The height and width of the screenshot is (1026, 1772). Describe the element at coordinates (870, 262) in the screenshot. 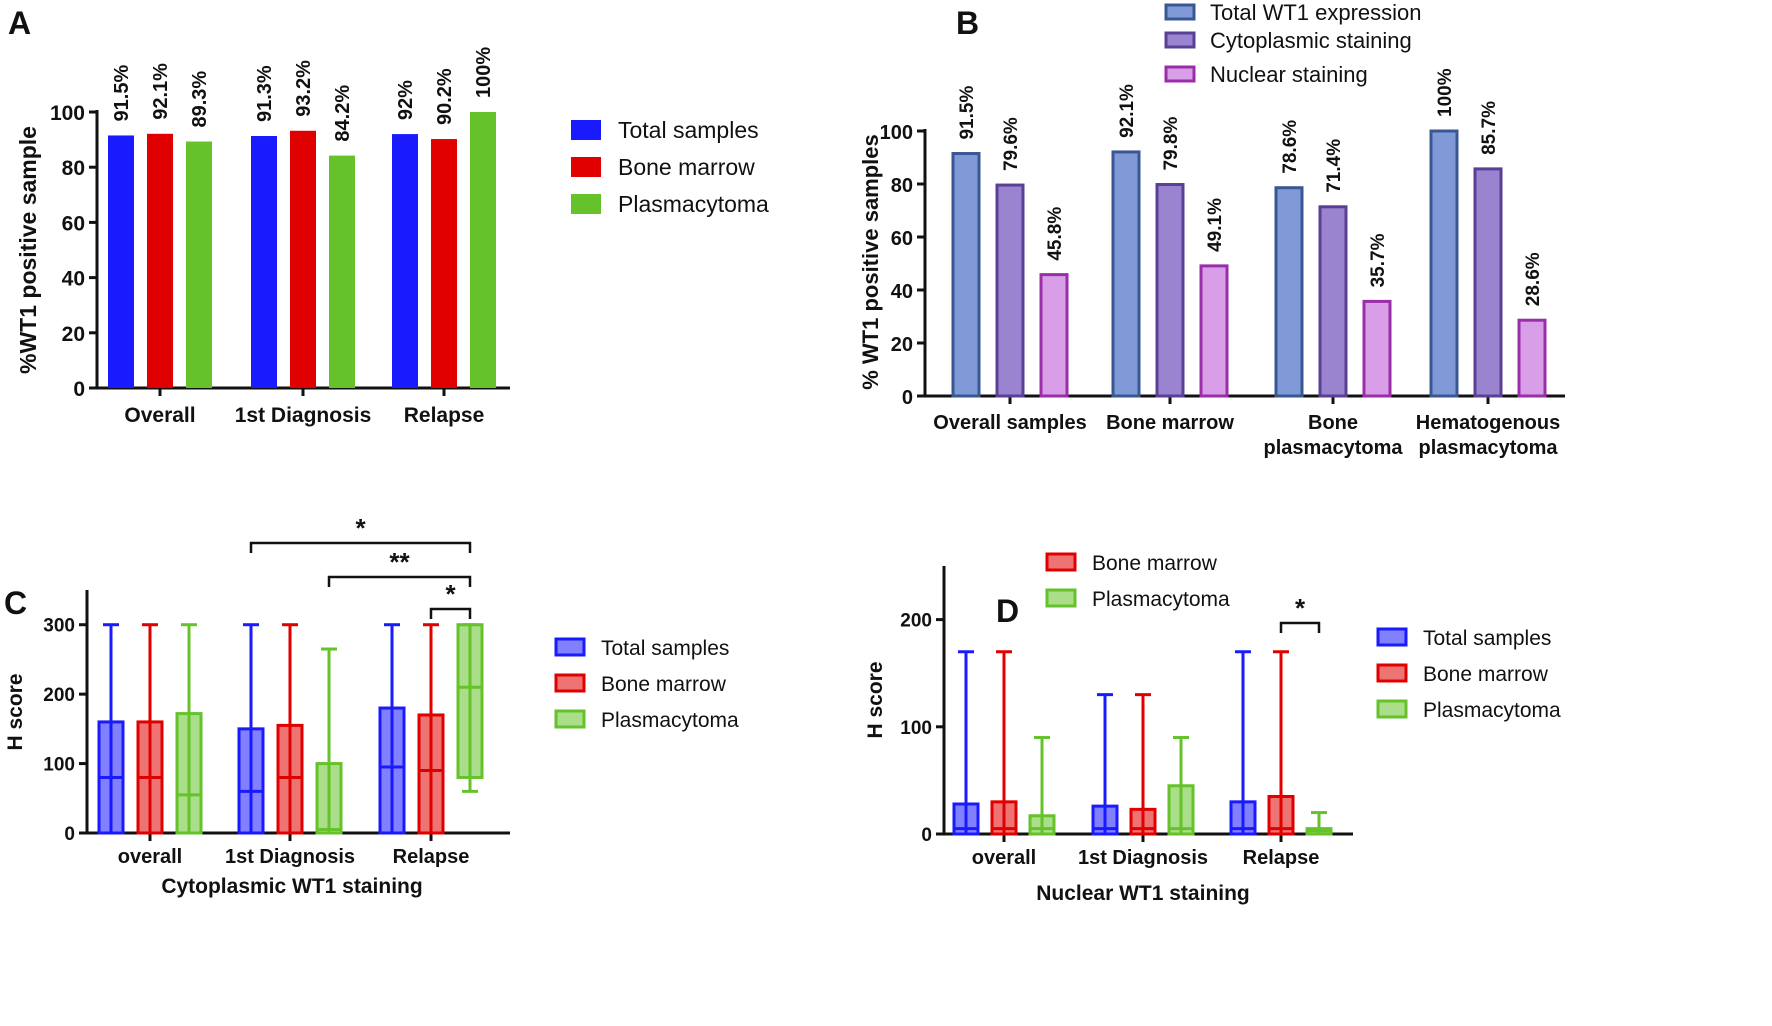

I see `y-axis-label: % WT1 positive samples` at that location.